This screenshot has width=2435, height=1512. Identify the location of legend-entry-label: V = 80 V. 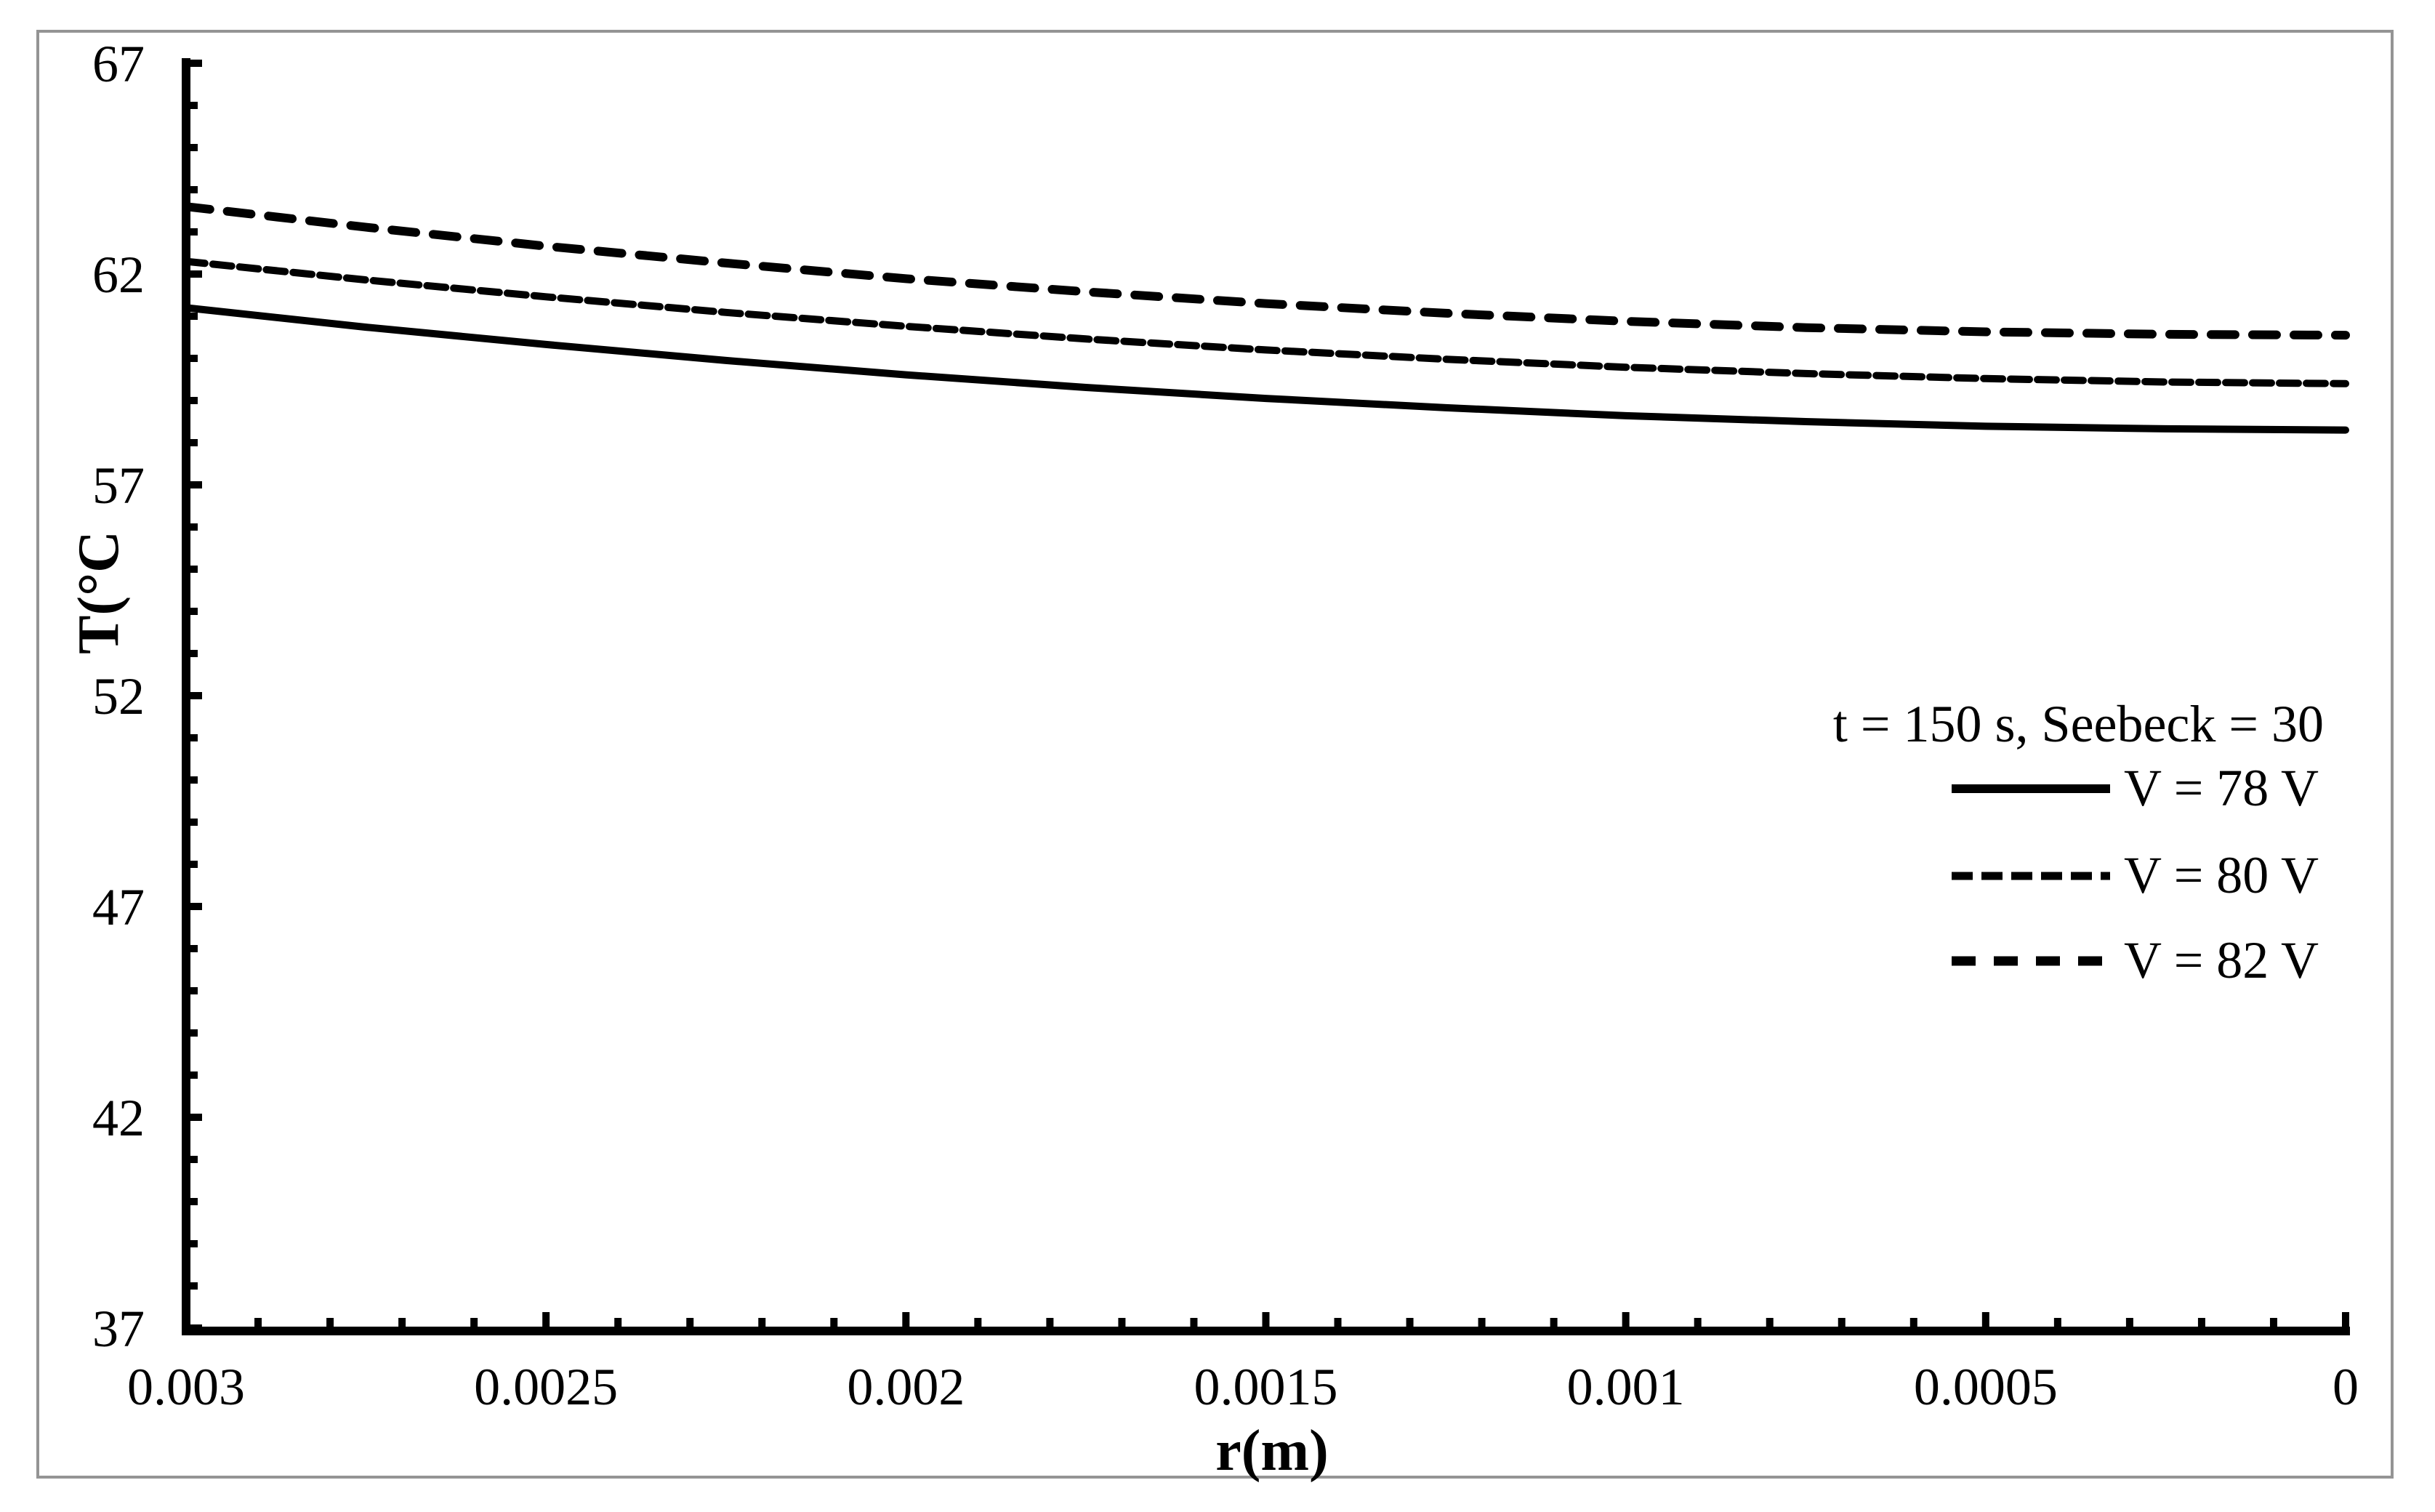
(2221, 875).